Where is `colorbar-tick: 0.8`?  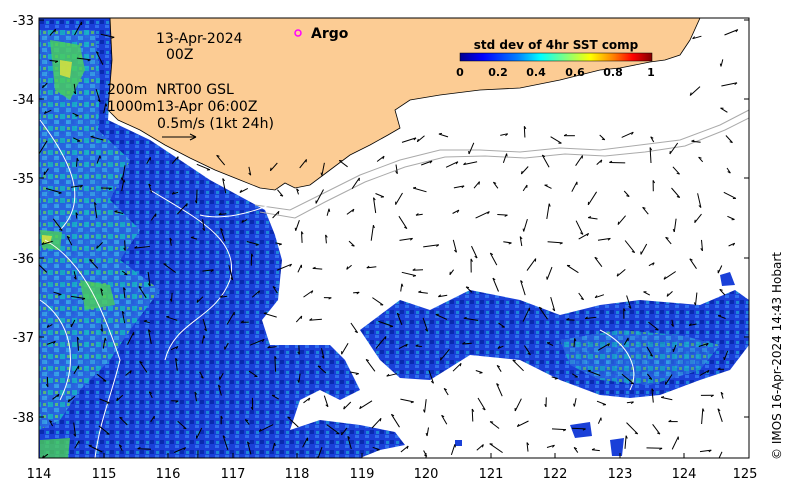 colorbar-tick: 0.8 is located at coordinates (613, 72).